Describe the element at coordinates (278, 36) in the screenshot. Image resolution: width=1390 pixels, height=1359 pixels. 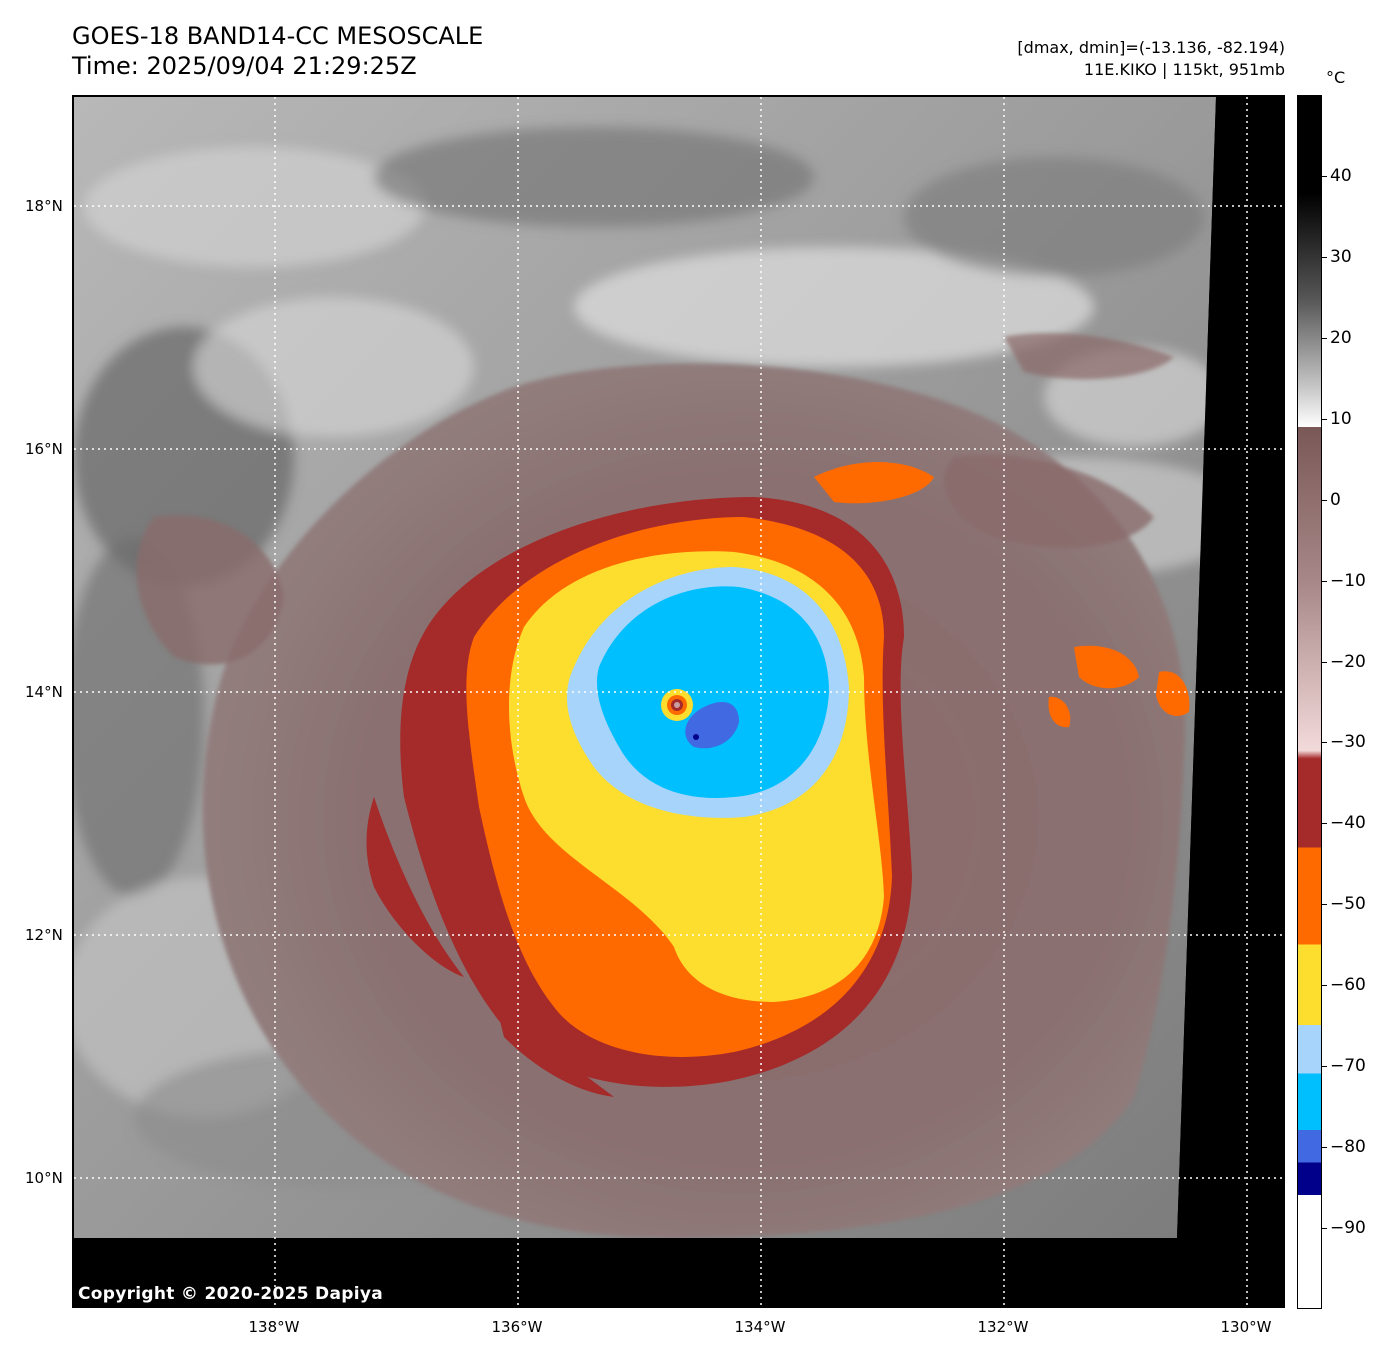
I see `chart-title: GOES-18 BAND14-CC MESOSCALE` at that location.